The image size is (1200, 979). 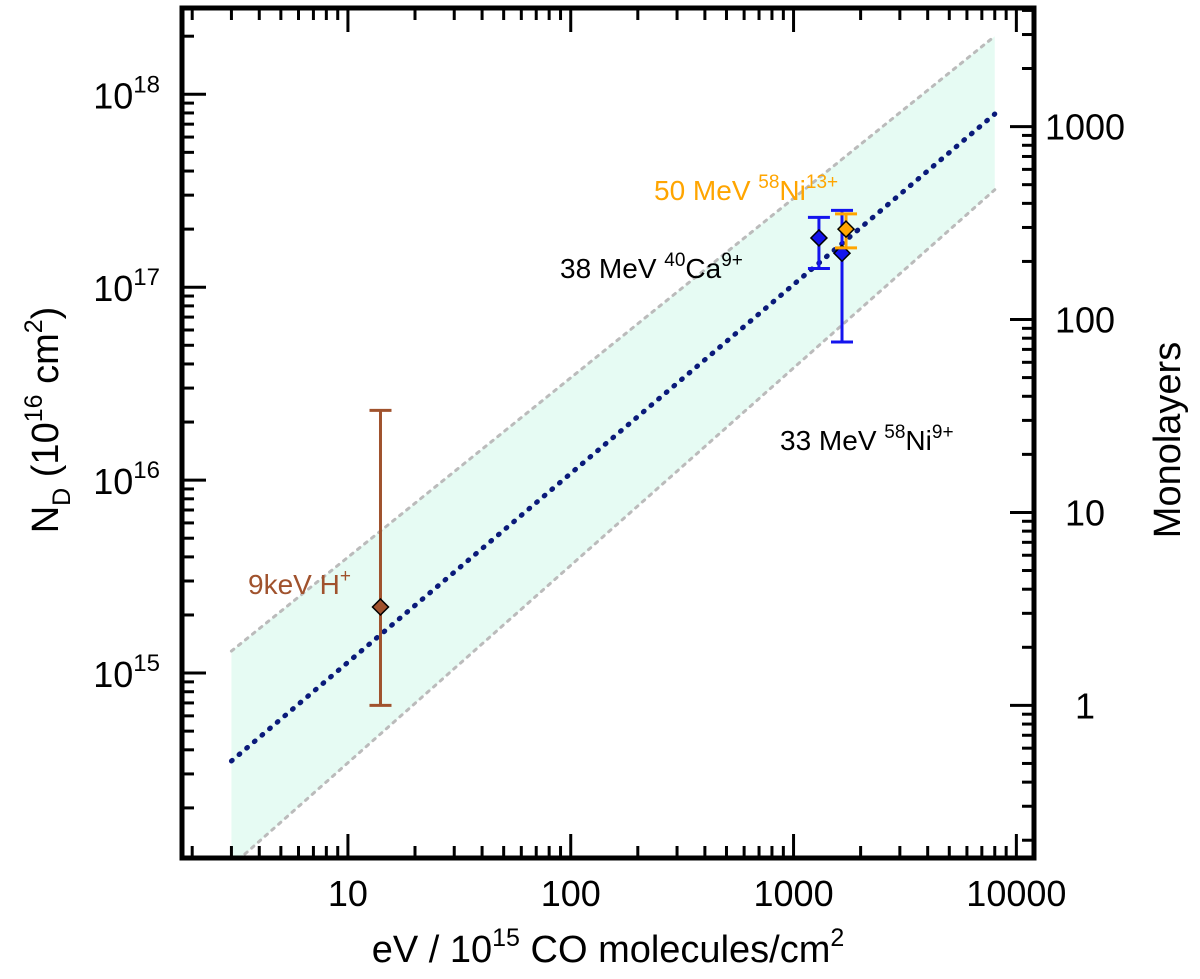 What do you see at coordinates (126, 286) in the screenshot?
I see `y-tick-label-1e17: 1017` at bounding box center [126, 286].